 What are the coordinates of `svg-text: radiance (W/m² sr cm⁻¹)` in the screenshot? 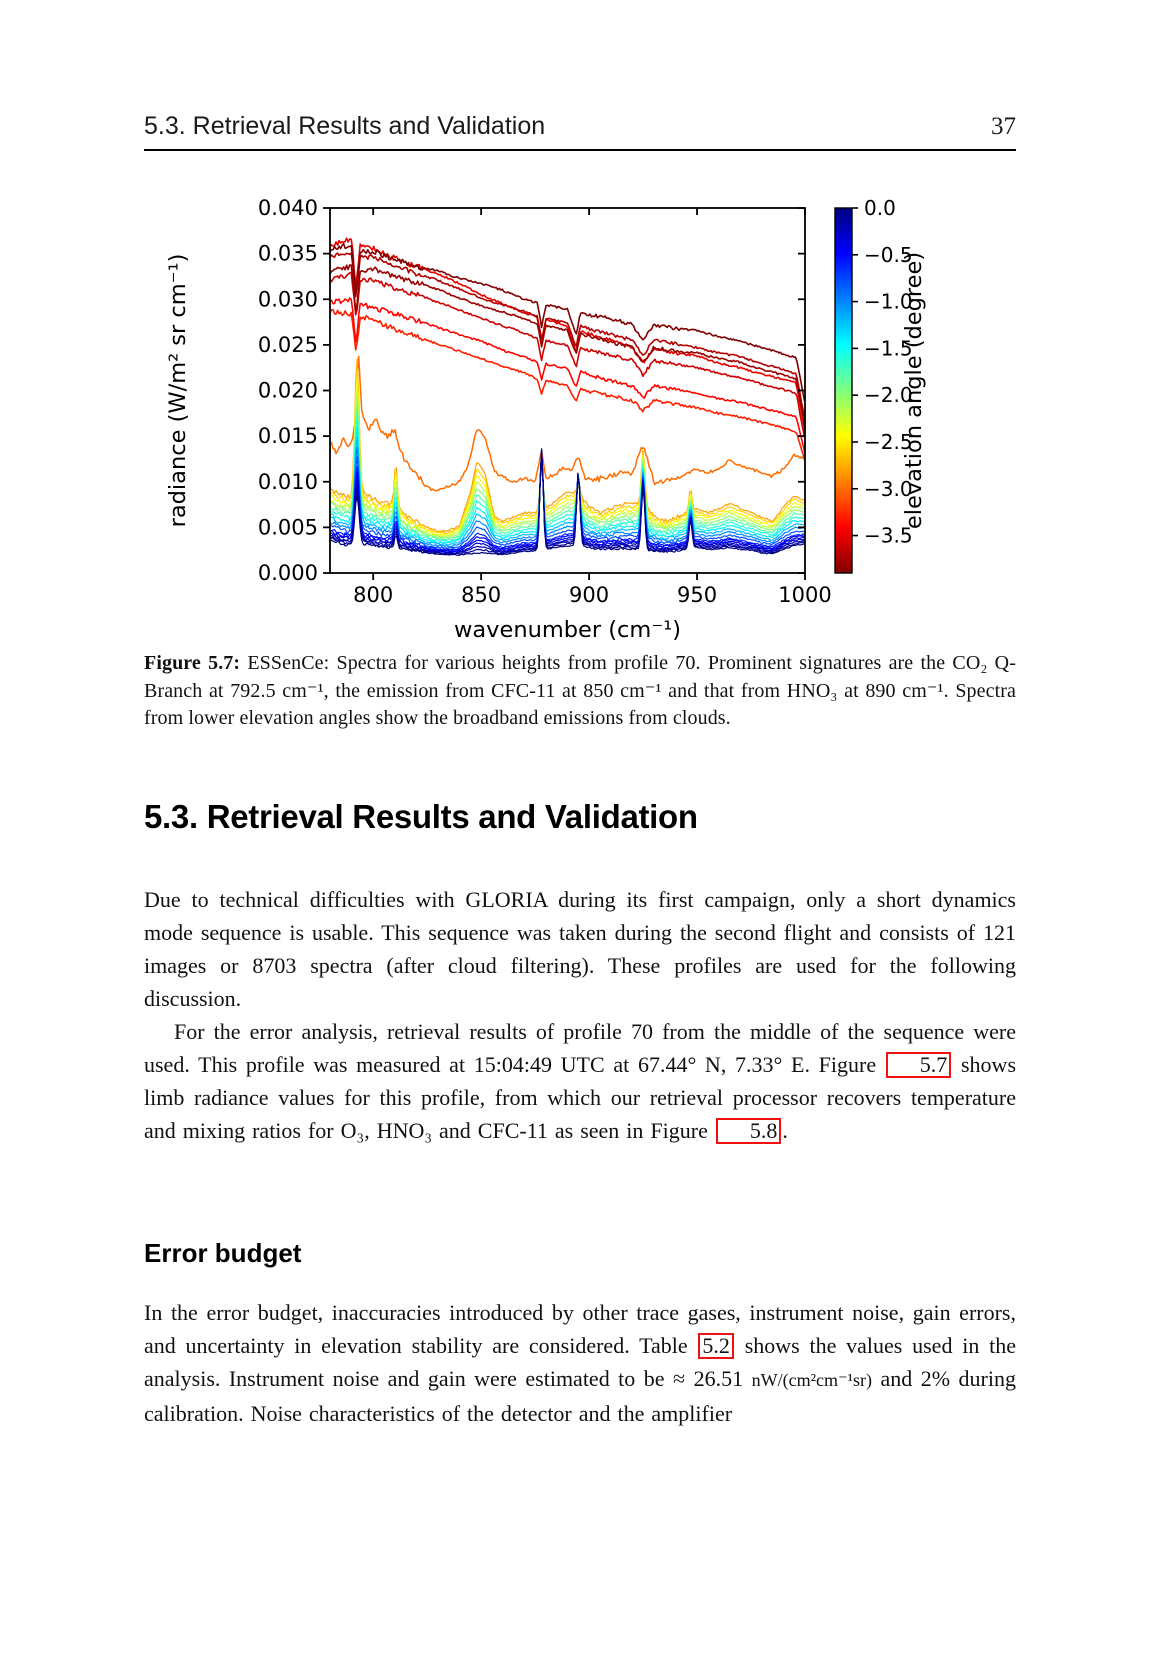 It's located at (178, 391).